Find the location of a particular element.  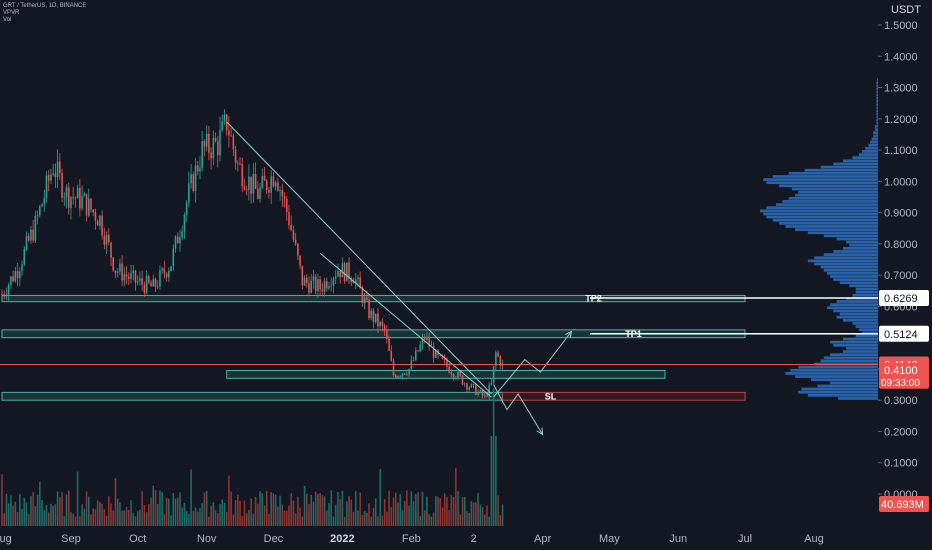

level-label: 0.5124 is located at coordinates (901, 335).